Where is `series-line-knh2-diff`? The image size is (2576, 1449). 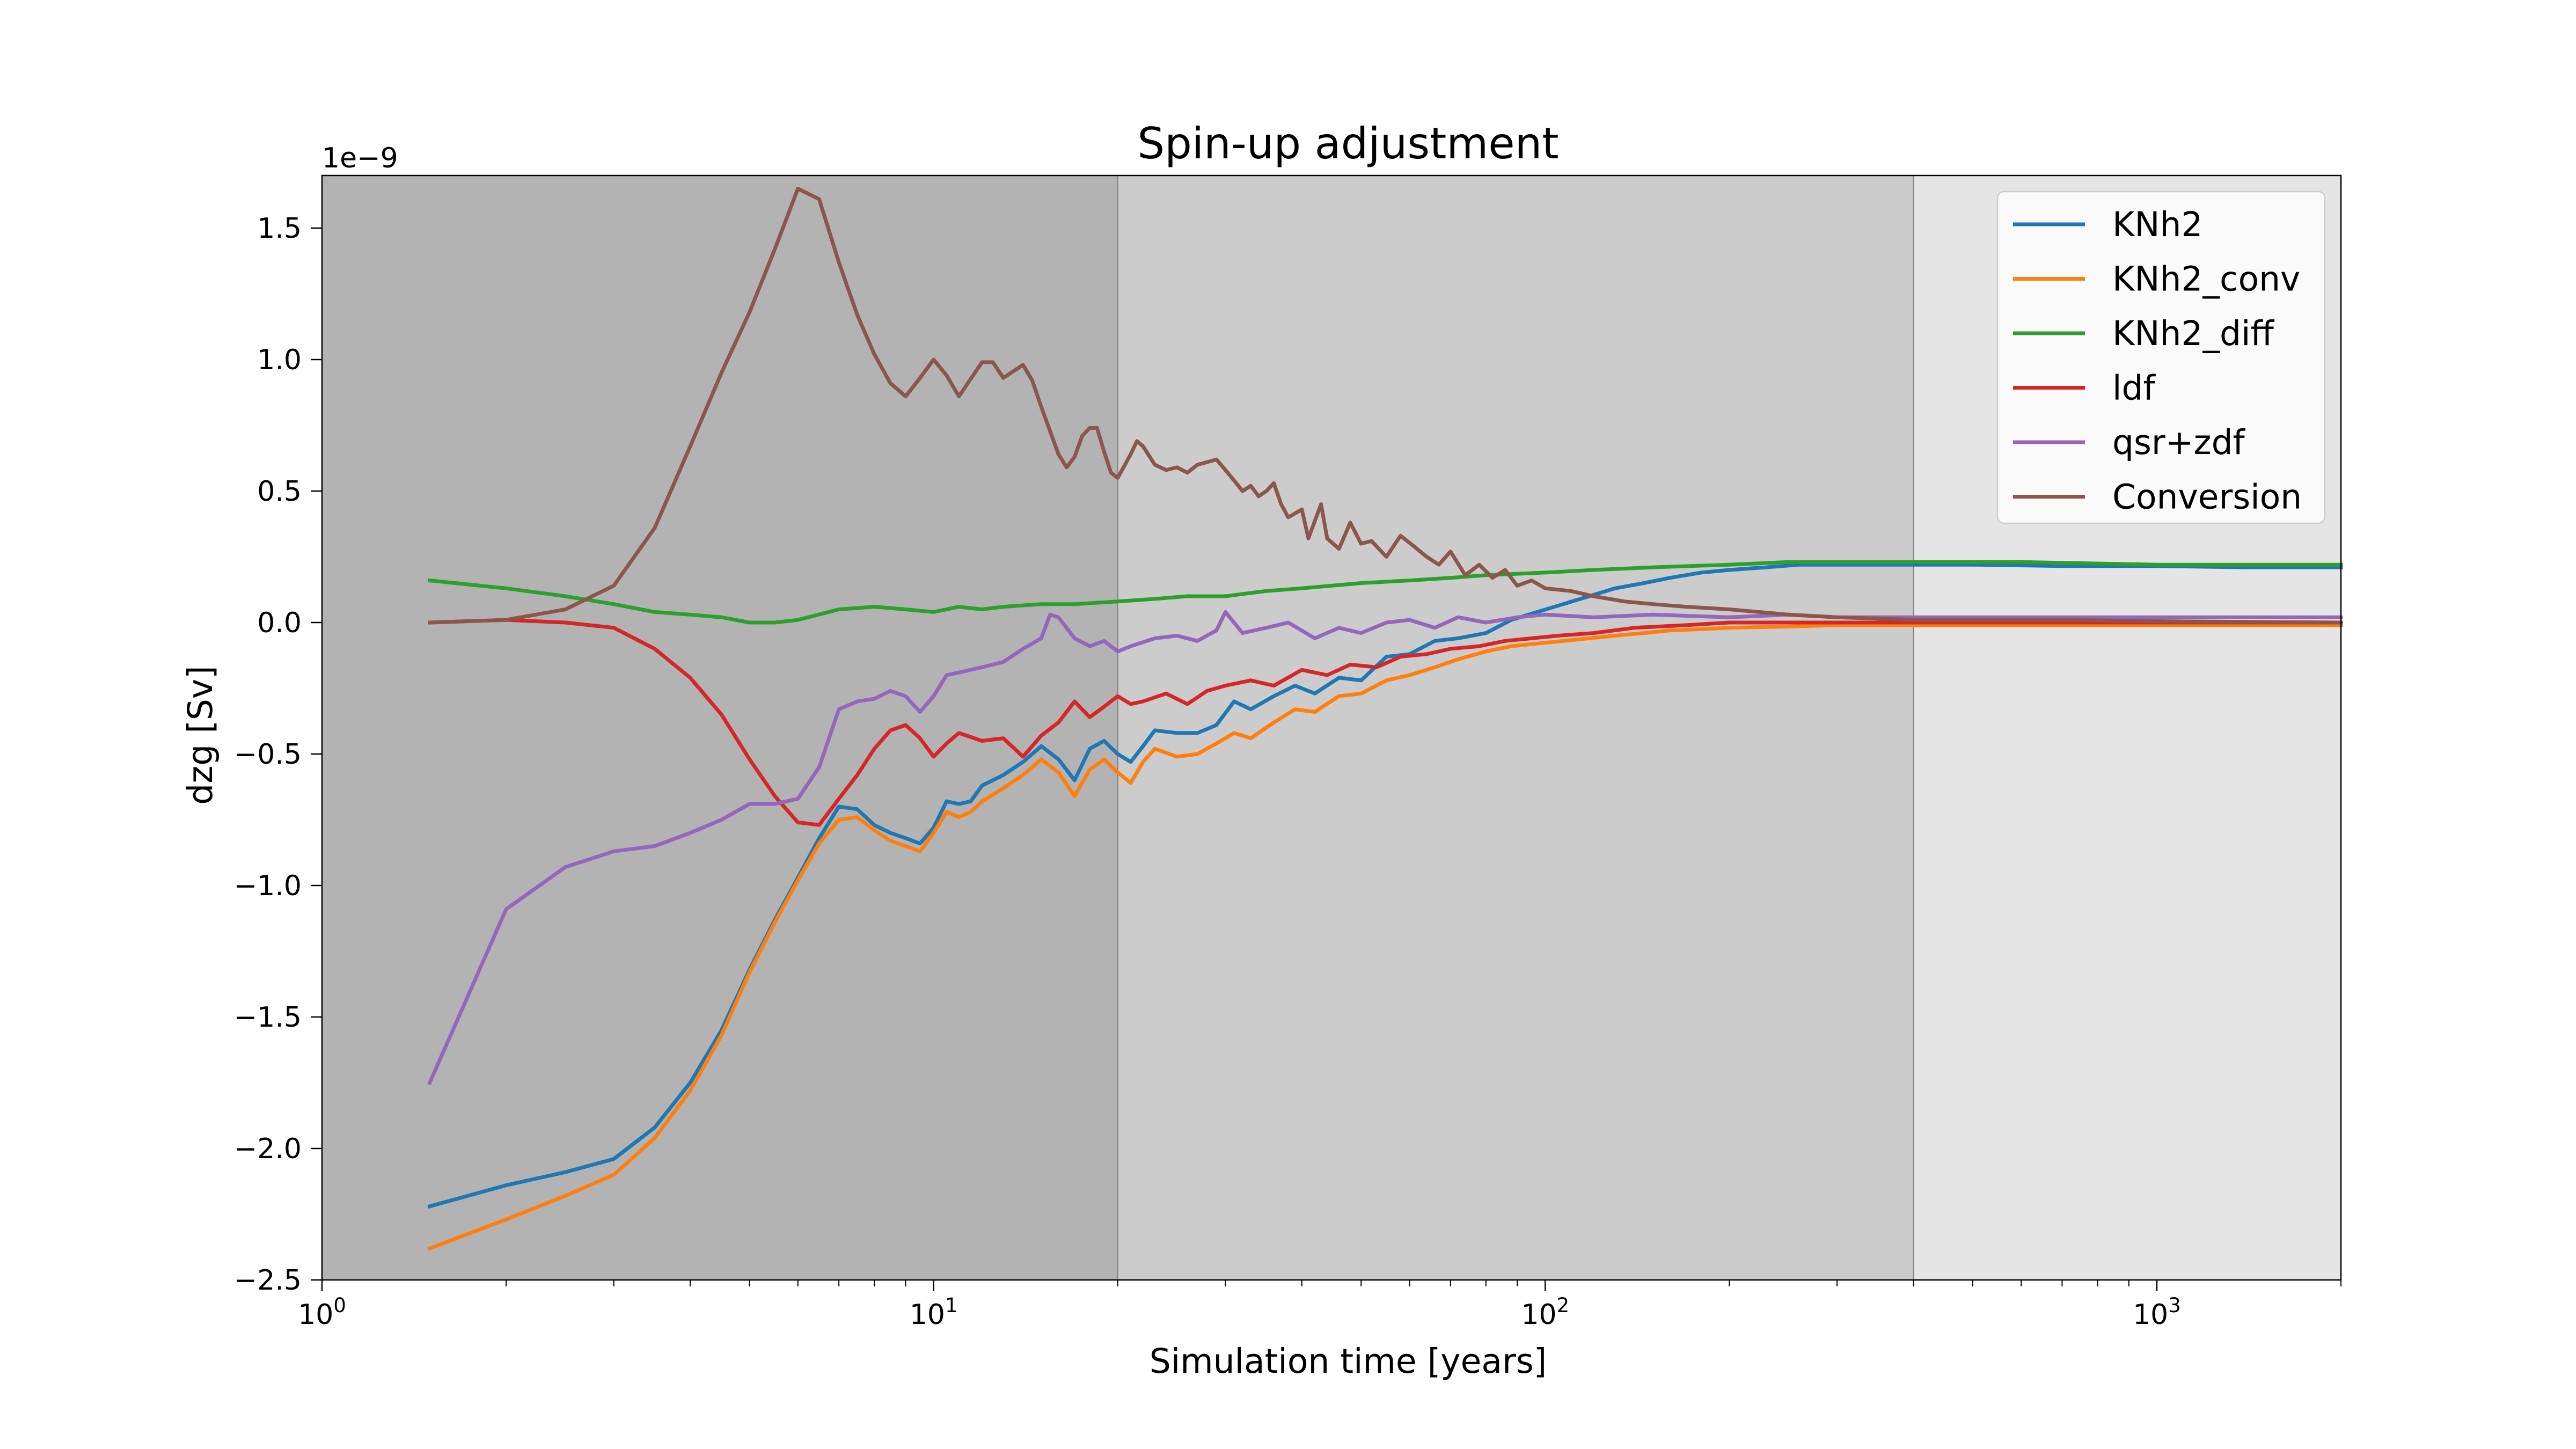
series-line-knh2-diff is located at coordinates (1385, 592).